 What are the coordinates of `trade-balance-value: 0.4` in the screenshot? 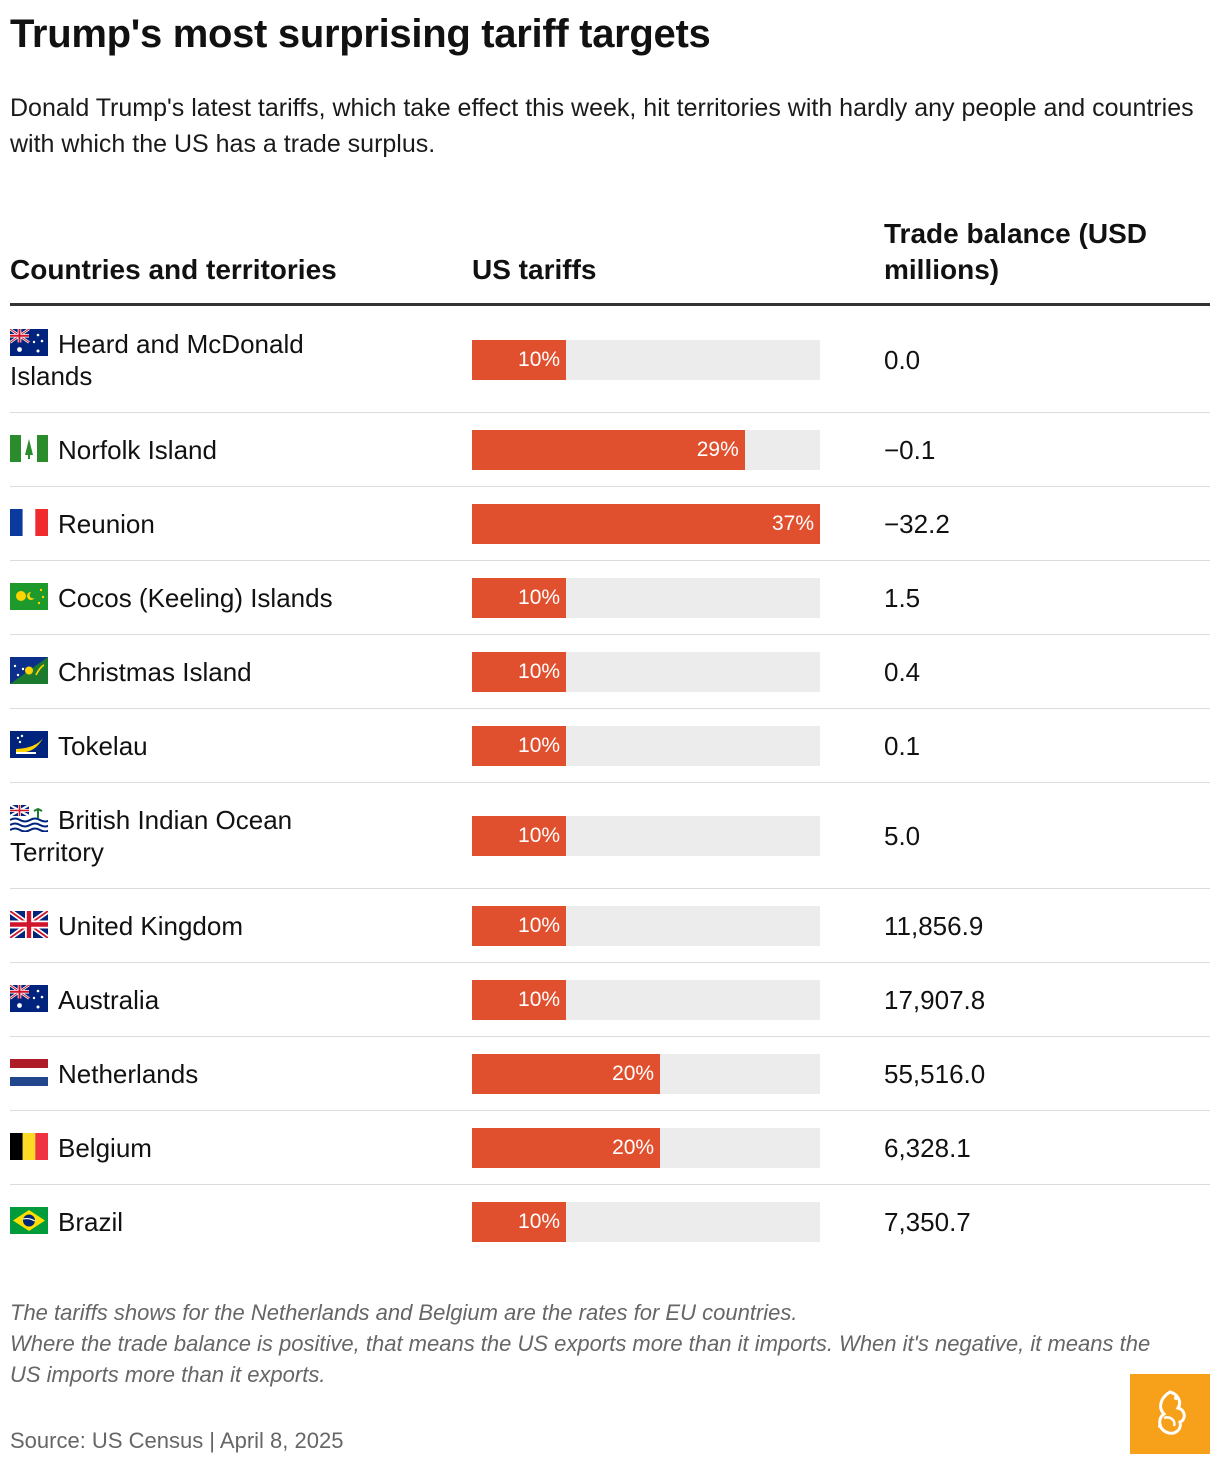 It's located at (902, 672).